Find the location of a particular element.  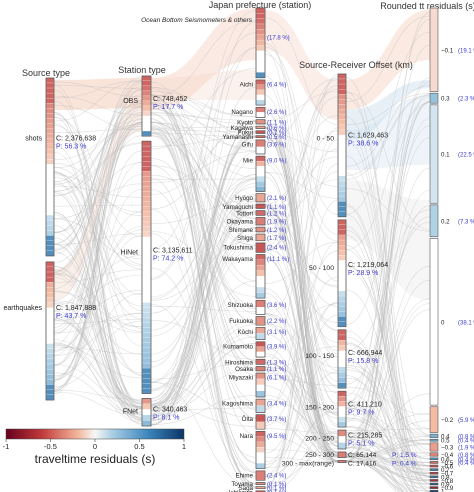

offset-pct: P: 9.7 % is located at coordinates (361, 412).